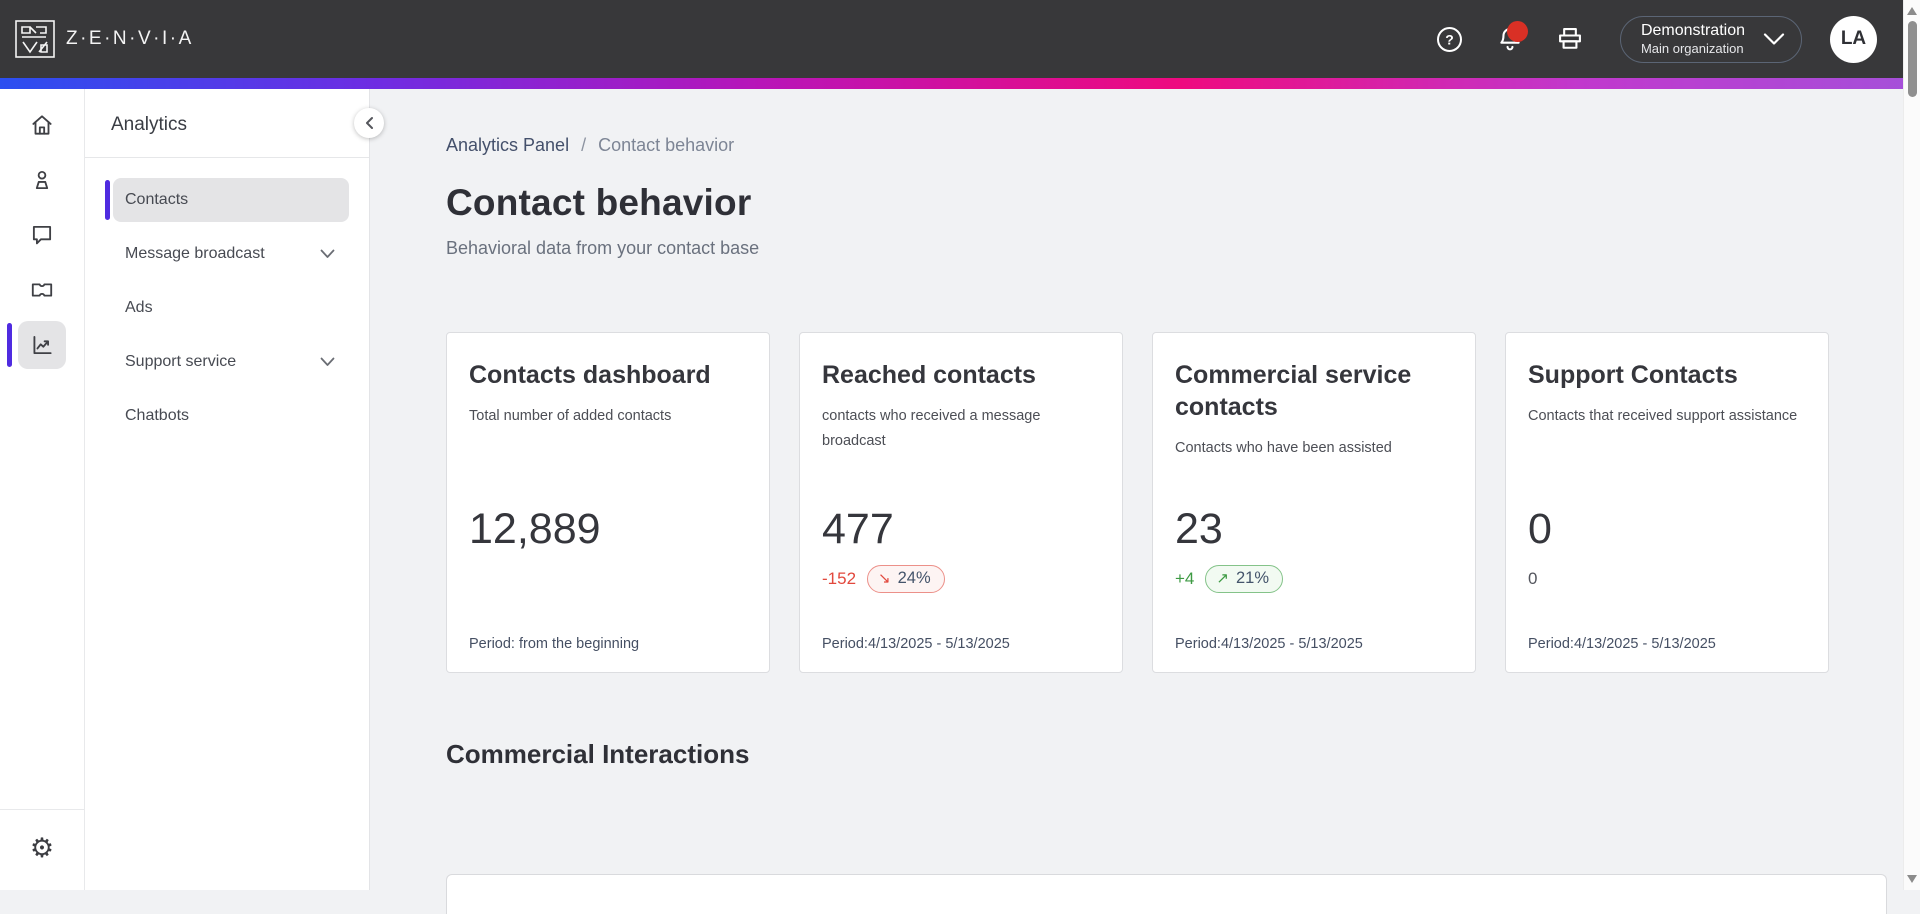  Describe the element at coordinates (1912, 879) in the screenshot. I see `scrollbar-down-arrow-icon` at that location.